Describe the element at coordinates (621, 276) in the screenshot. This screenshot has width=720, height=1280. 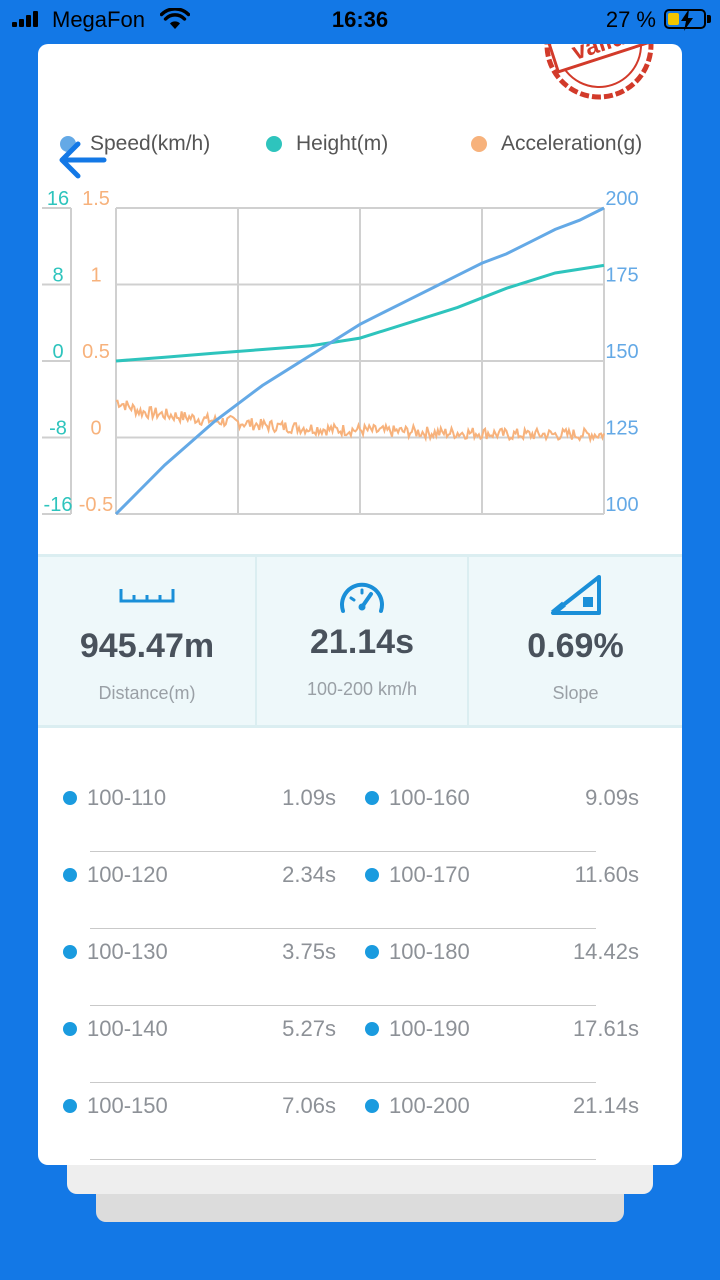
I see `speed-tick-label: 175` at that location.